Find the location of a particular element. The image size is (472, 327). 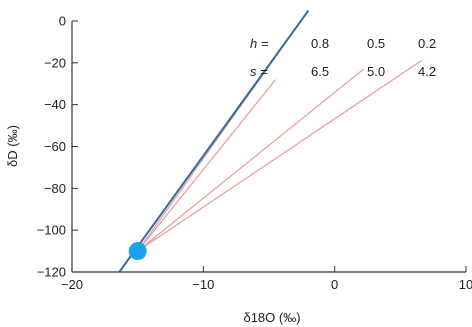

x-tick-label: −20 is located at coordinates (72, 284).